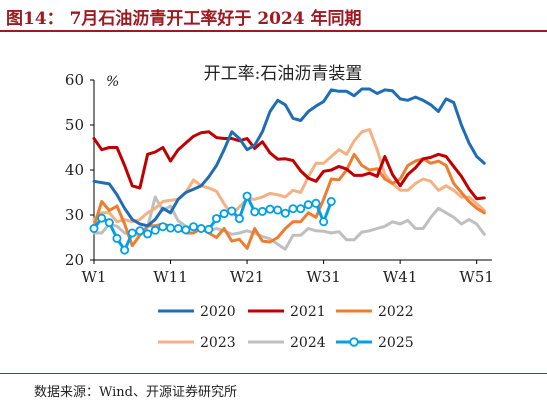 This screenshot has width=547, height=405. I want to click on legend-item-2021: 2021, so click(287, 312).